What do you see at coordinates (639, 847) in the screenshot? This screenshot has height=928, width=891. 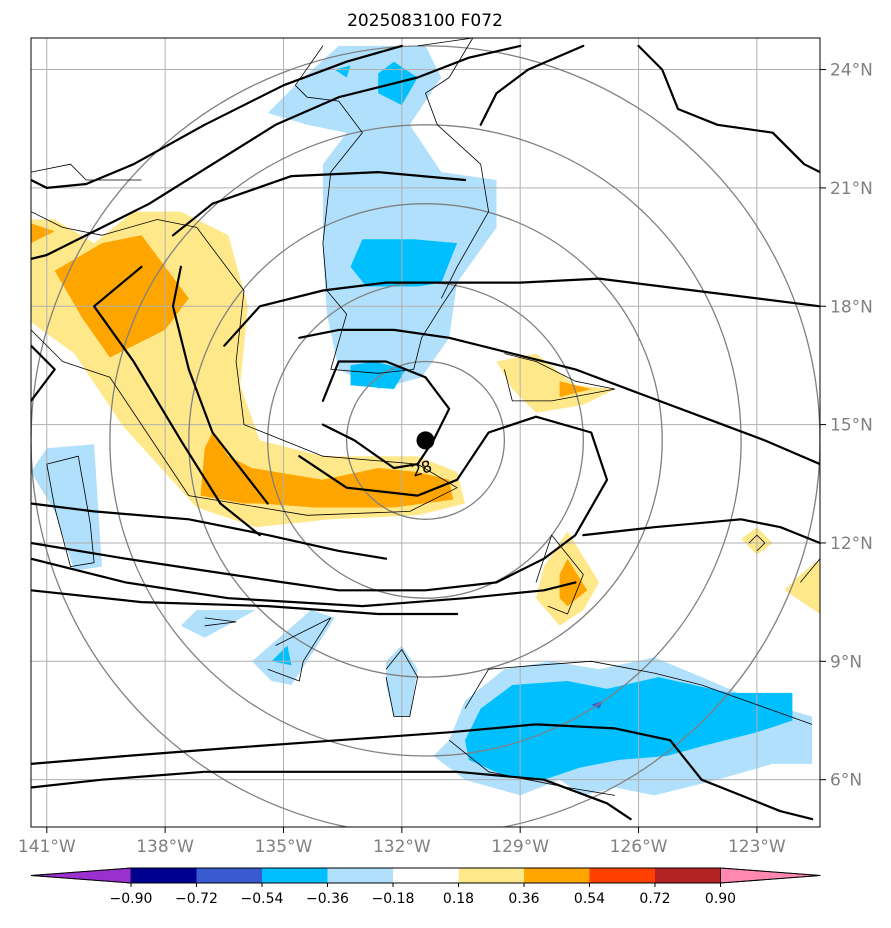 I see `x-tick-label-5: 126°W` at bounding box center [639, 847].